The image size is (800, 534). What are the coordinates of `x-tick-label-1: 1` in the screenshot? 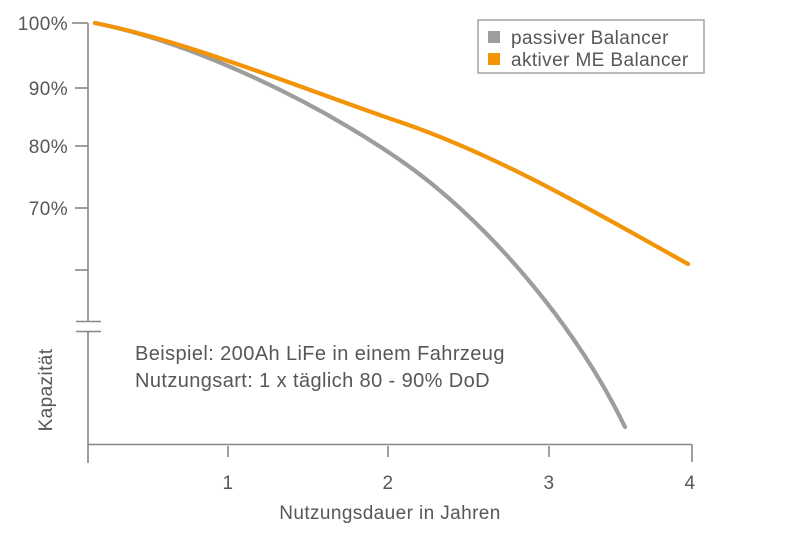 It's located at (228, 483).